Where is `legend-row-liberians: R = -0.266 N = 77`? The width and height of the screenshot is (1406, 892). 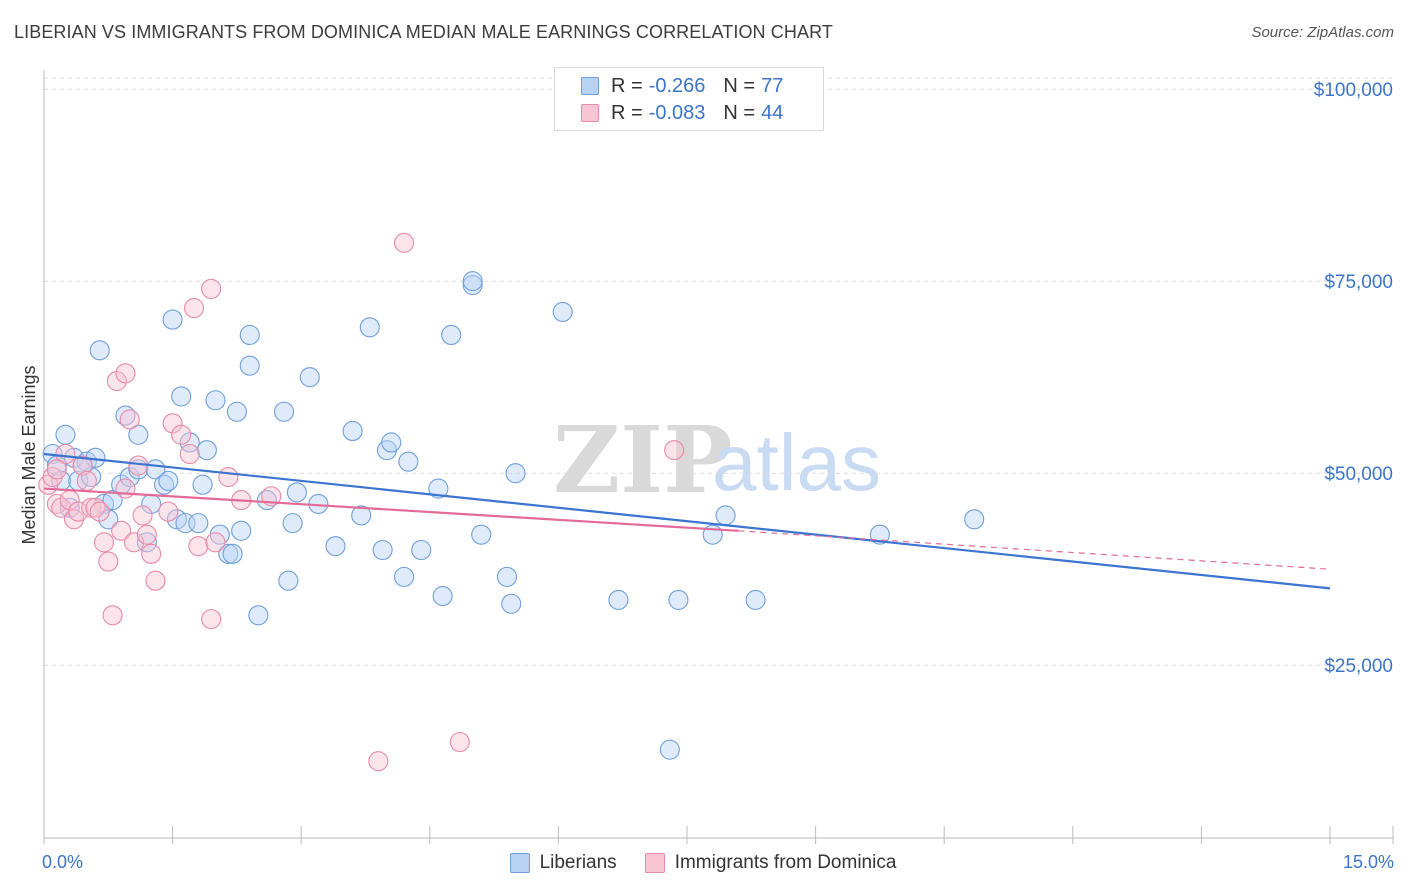 legend-row-liberians: R = -0.266 N = 77 is located at coordinates (682, 86).